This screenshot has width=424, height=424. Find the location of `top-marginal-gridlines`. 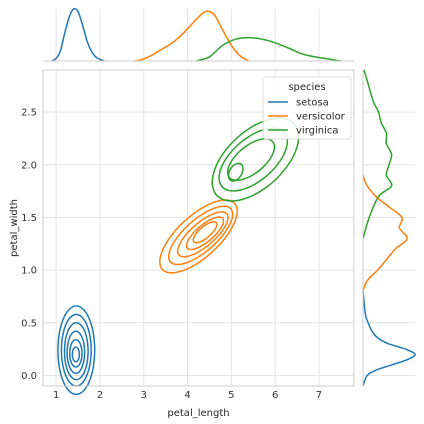

top-marginal-gridlines is located at coordinates (187, 35).